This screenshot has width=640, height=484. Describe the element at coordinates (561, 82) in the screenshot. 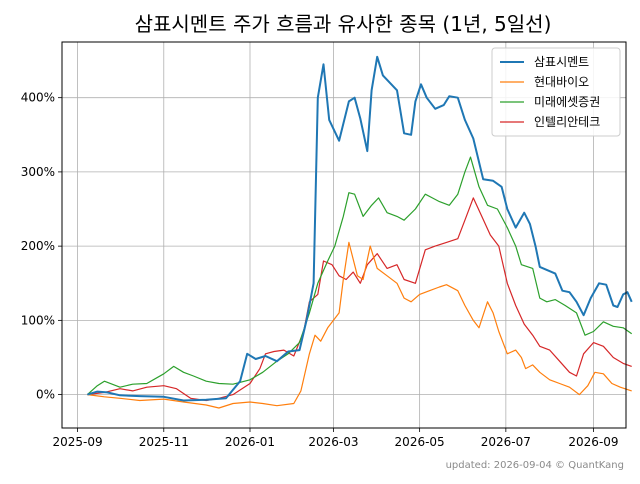

I see `legend-label: 현대바이오` at that location.